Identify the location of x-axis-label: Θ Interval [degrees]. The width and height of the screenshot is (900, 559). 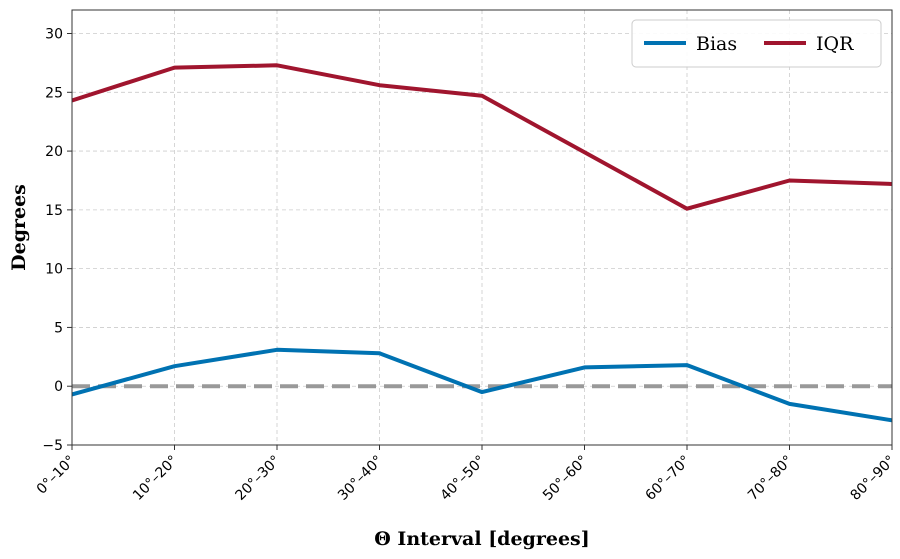
(481, 539).